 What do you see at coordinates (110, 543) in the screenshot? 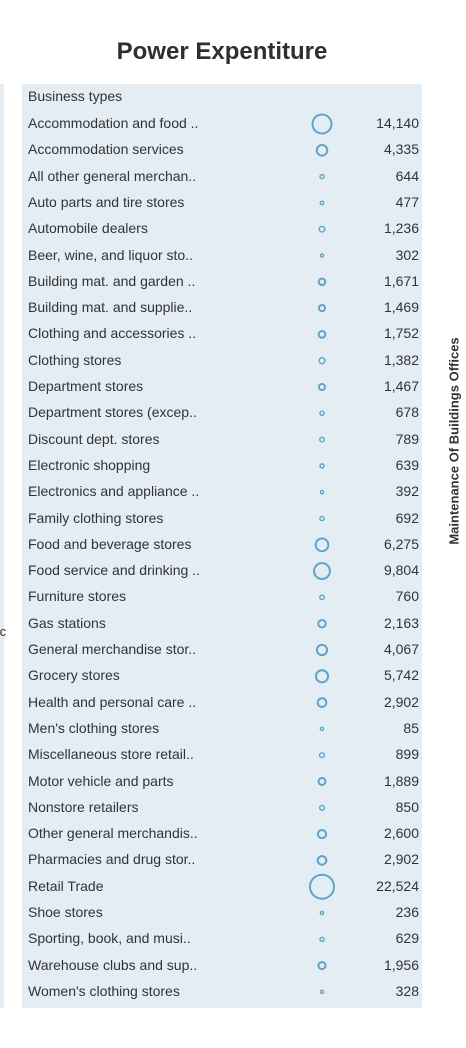
I see `category-label: Food and beverage stores` at bounding box center [110, 543].